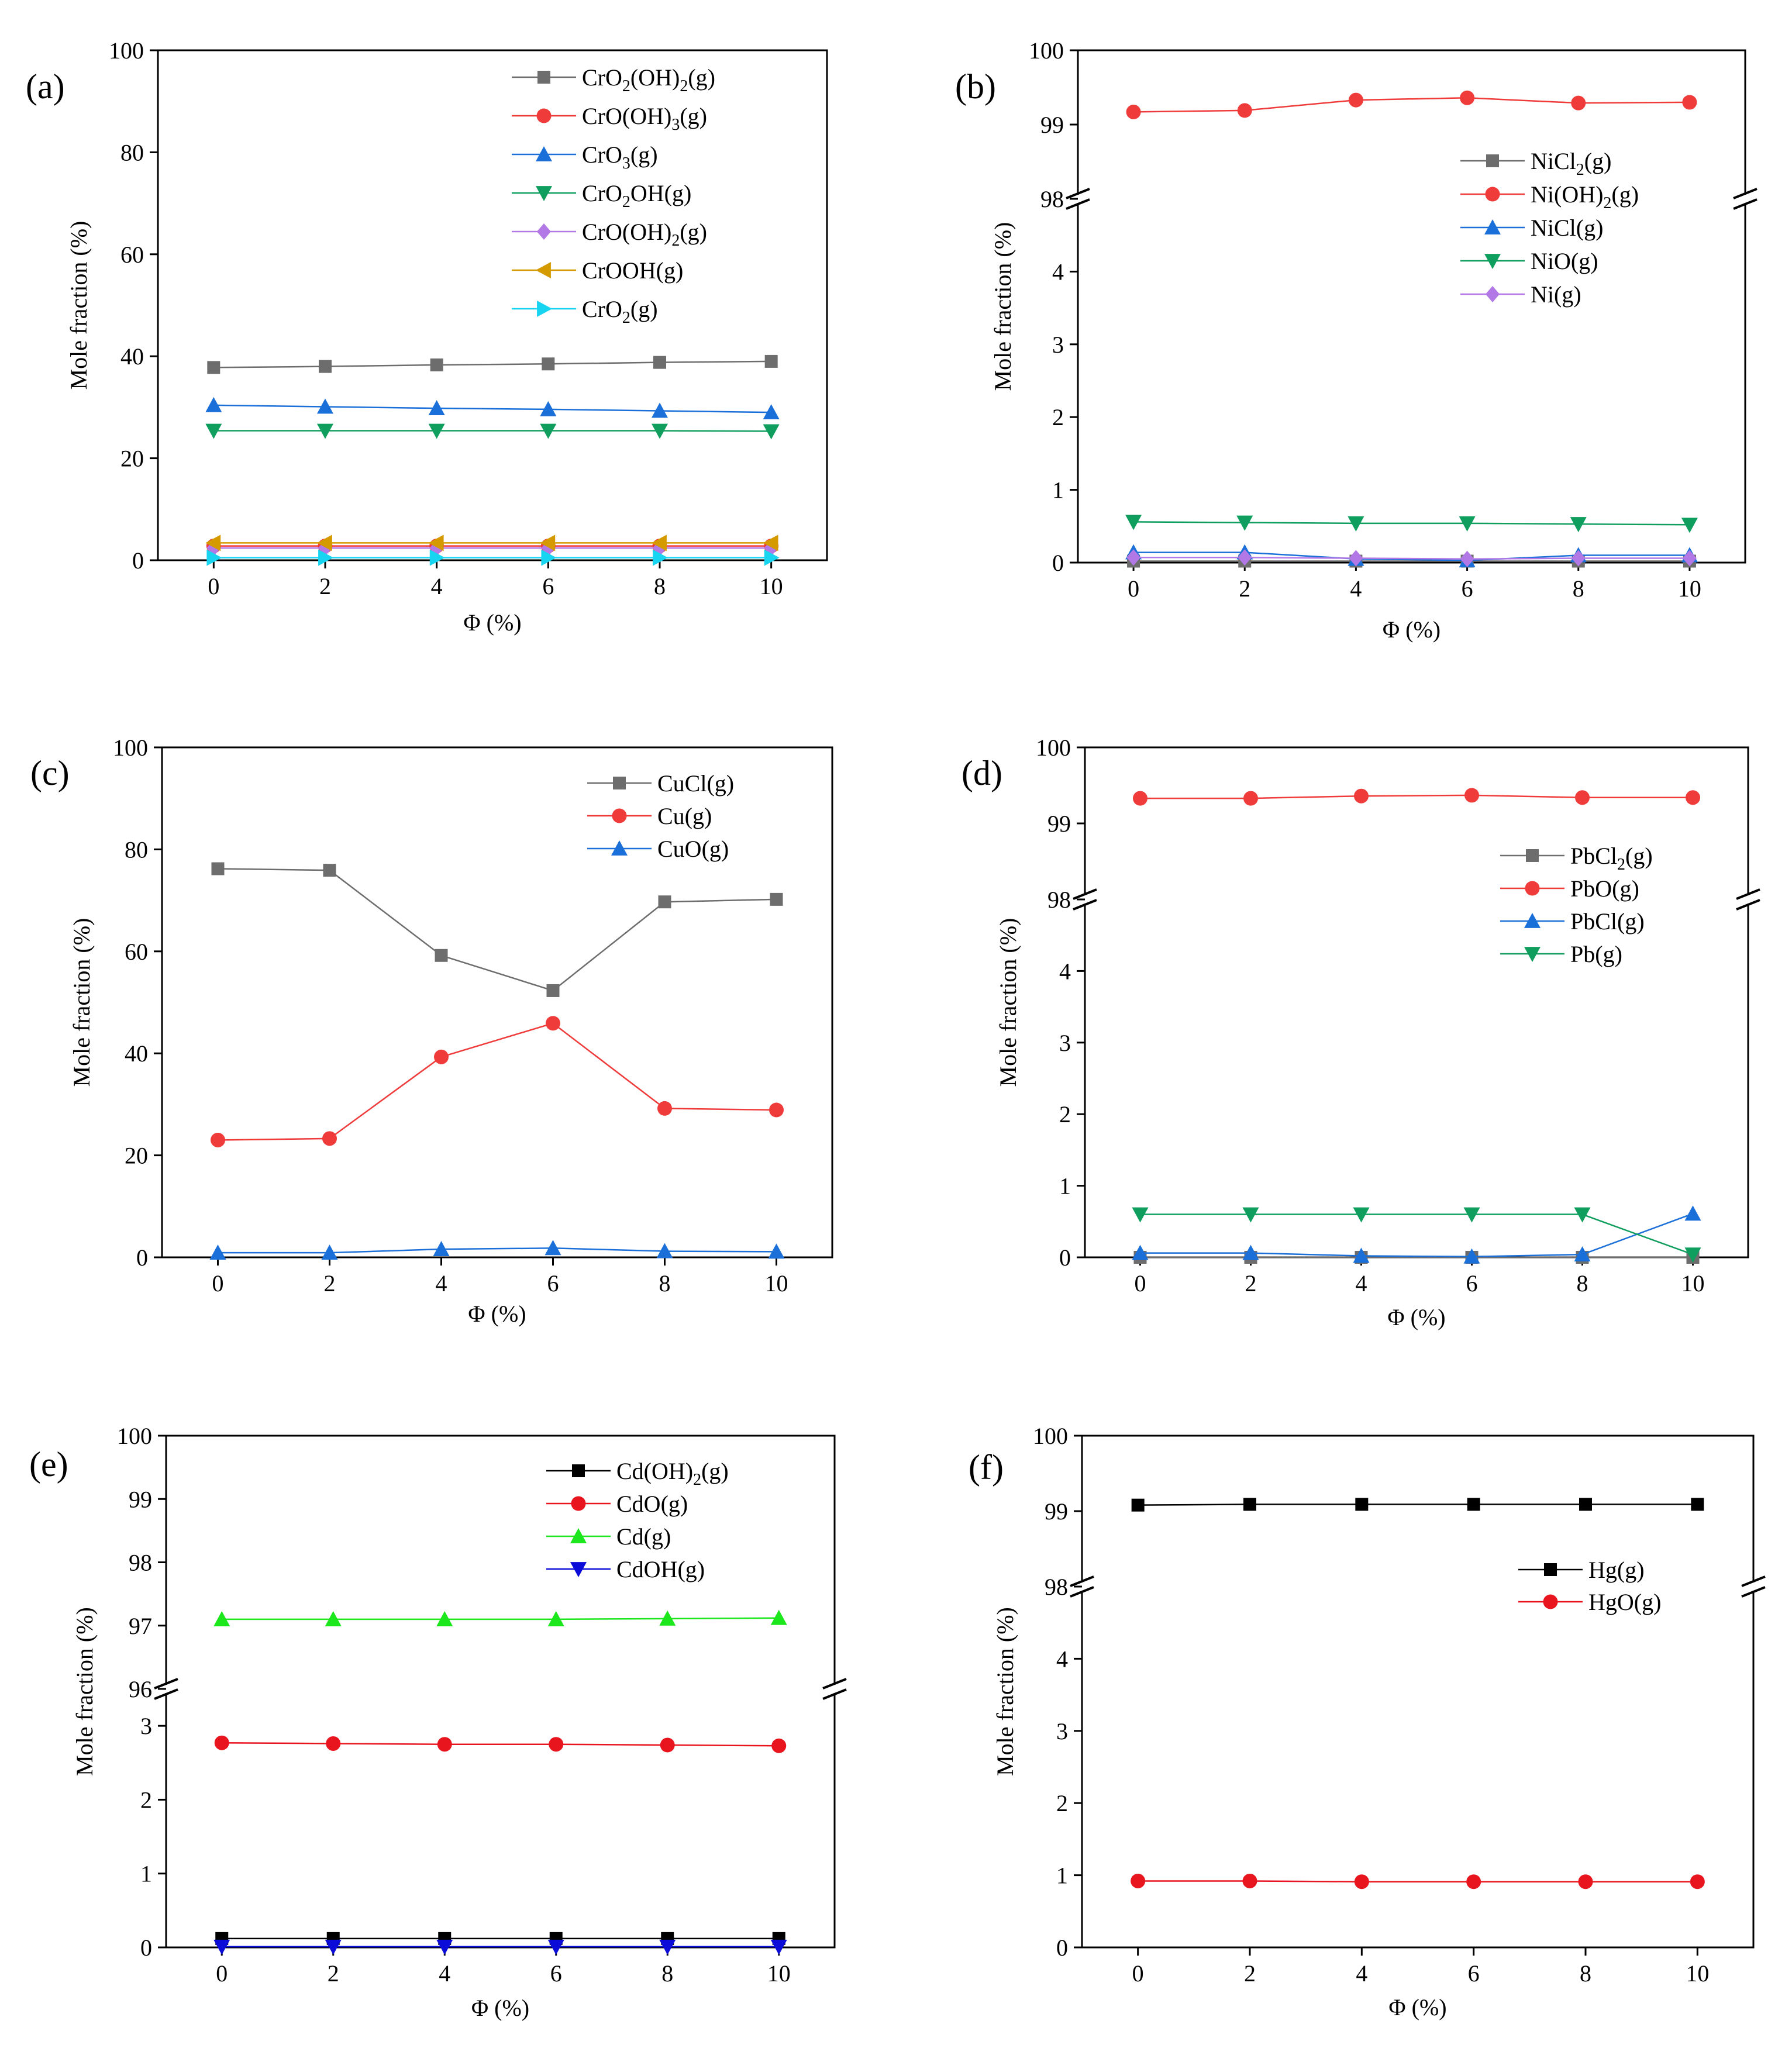 The height and width of the screenshot is (2055, 1792). I want to click on legend-label-part: NiO(g), so click(1564, 261).